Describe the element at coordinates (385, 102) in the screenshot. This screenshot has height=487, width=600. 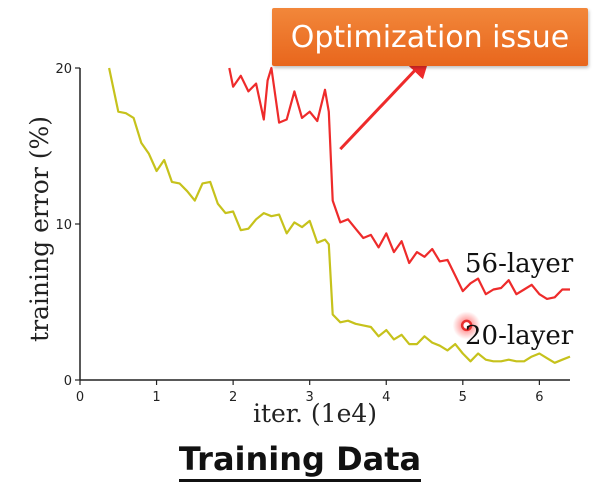
I see `callout-arrow` at that location.